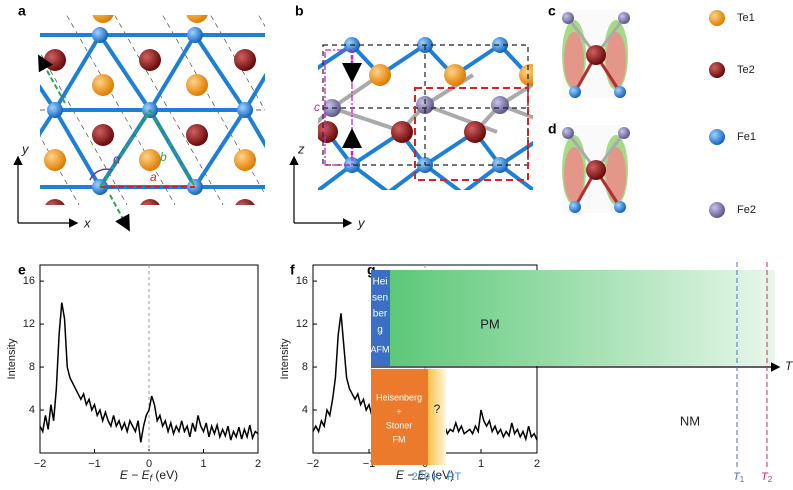 This screenshot has height=490, width=793. I want to click on c-box, so click(338, 107).